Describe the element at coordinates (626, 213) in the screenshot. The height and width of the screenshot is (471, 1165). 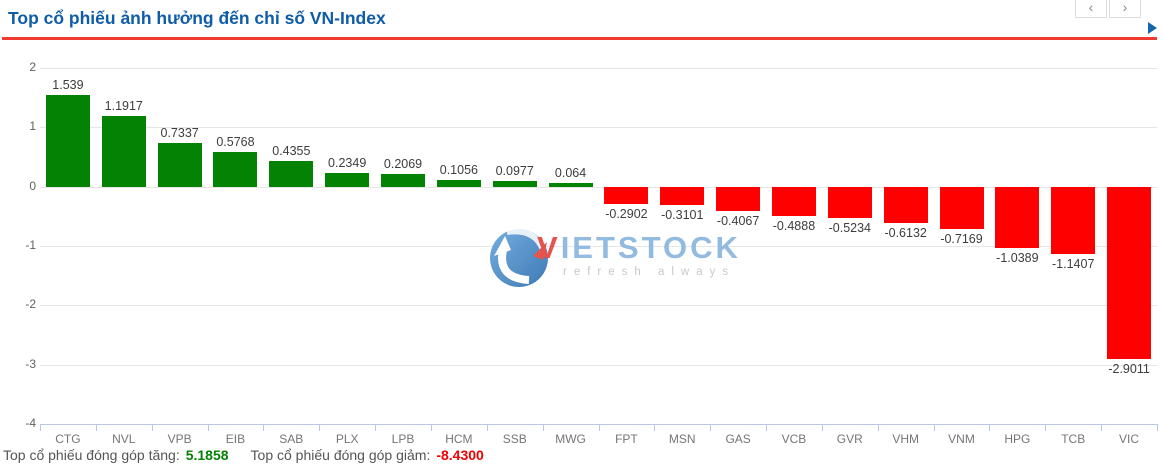
I see `bar-value-label: -0.2902` at that location.